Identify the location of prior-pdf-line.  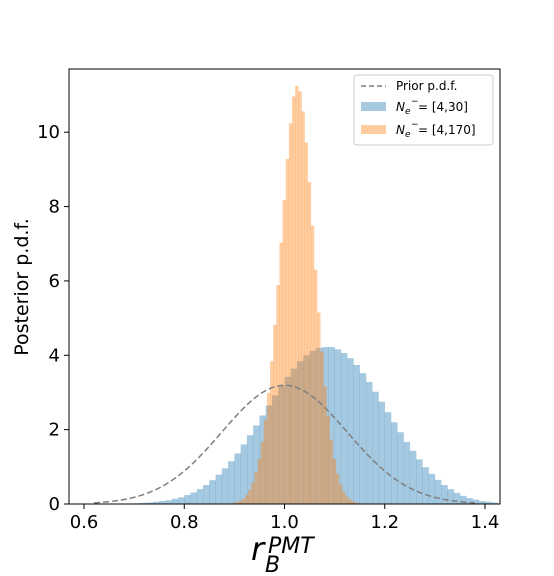
(284, 444).